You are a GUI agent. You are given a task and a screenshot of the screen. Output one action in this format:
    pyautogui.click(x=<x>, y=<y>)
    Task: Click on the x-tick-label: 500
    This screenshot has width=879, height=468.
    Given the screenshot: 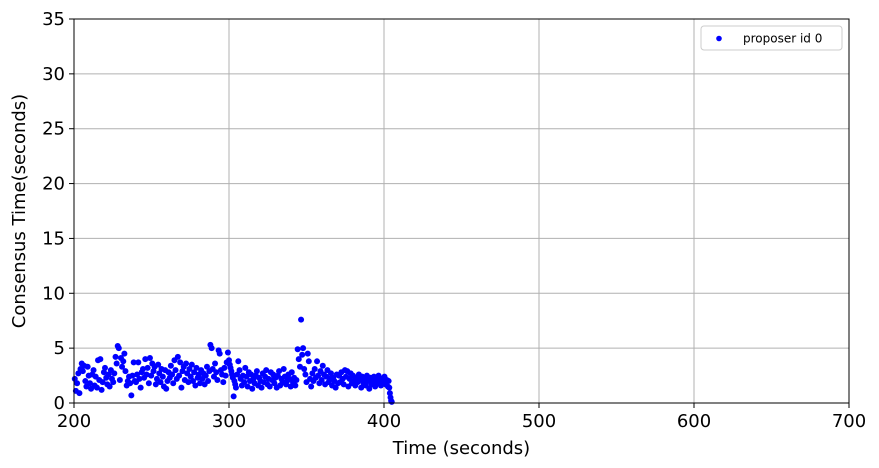 What is the action you would take?
    pyautogui.click(x=539, y=421)
    